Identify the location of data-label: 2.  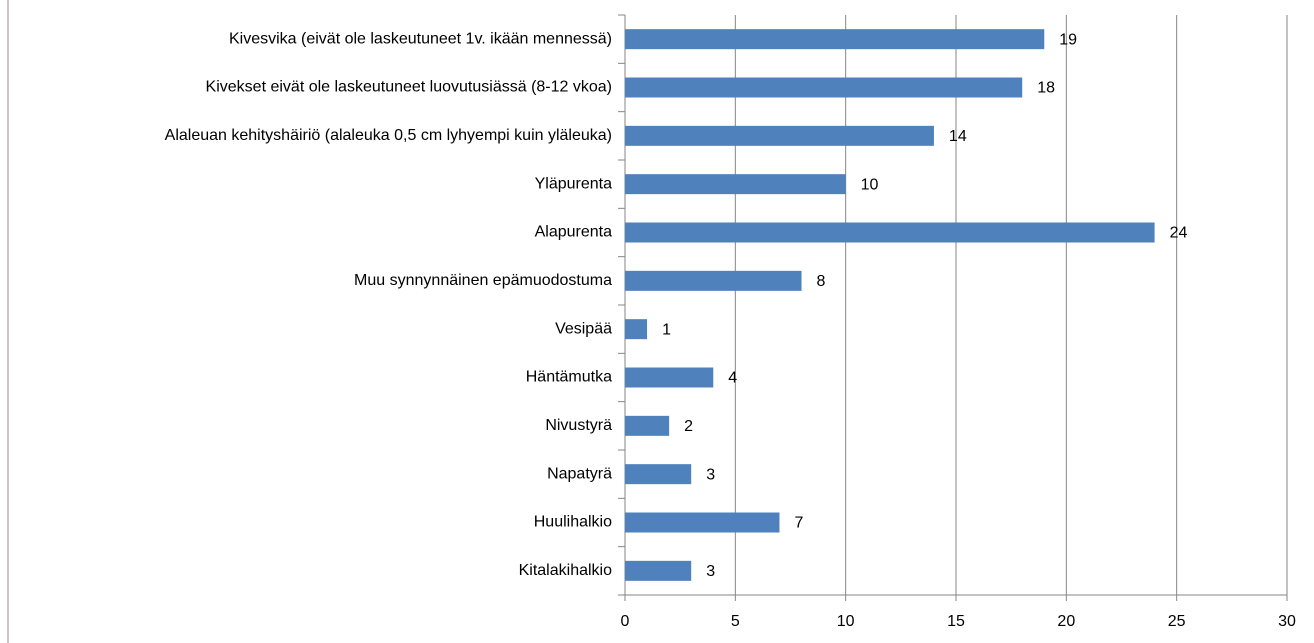
(688, 426).